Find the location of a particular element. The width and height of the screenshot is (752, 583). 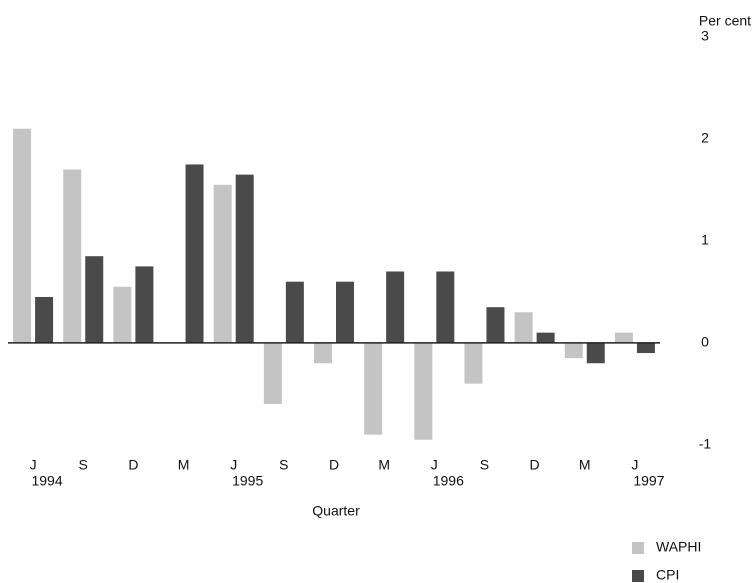

y-tick-label: -1 is located at coordinates (705, 444).